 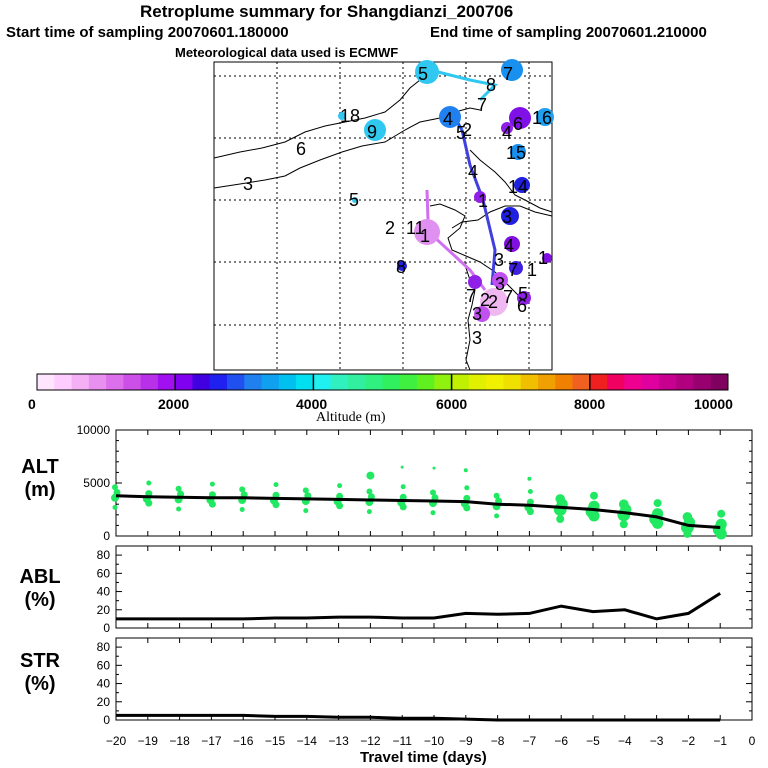 What do you see at coordinates (568, 32) in the screenshot?
I see `end-time-label: End time of sampling 20070601.210000` at bounding box center [568, 32].